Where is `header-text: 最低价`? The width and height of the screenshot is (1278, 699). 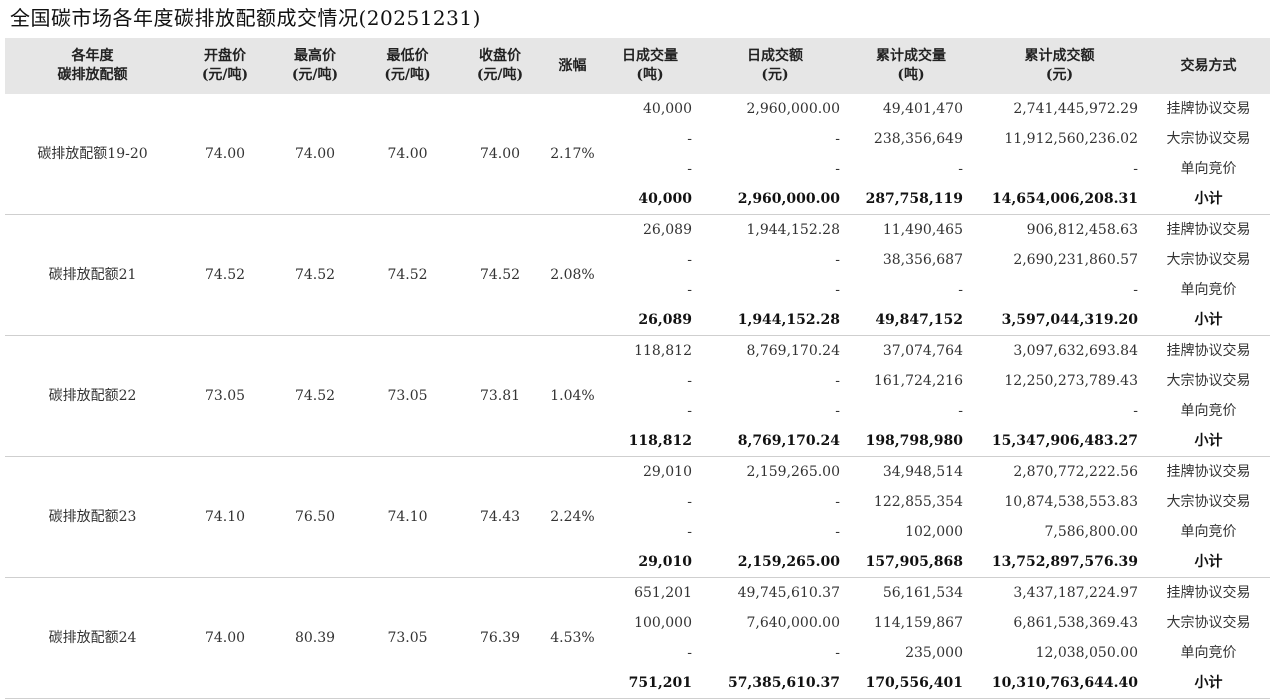
header-text: 最低价 is located at coordinates (407, 56).